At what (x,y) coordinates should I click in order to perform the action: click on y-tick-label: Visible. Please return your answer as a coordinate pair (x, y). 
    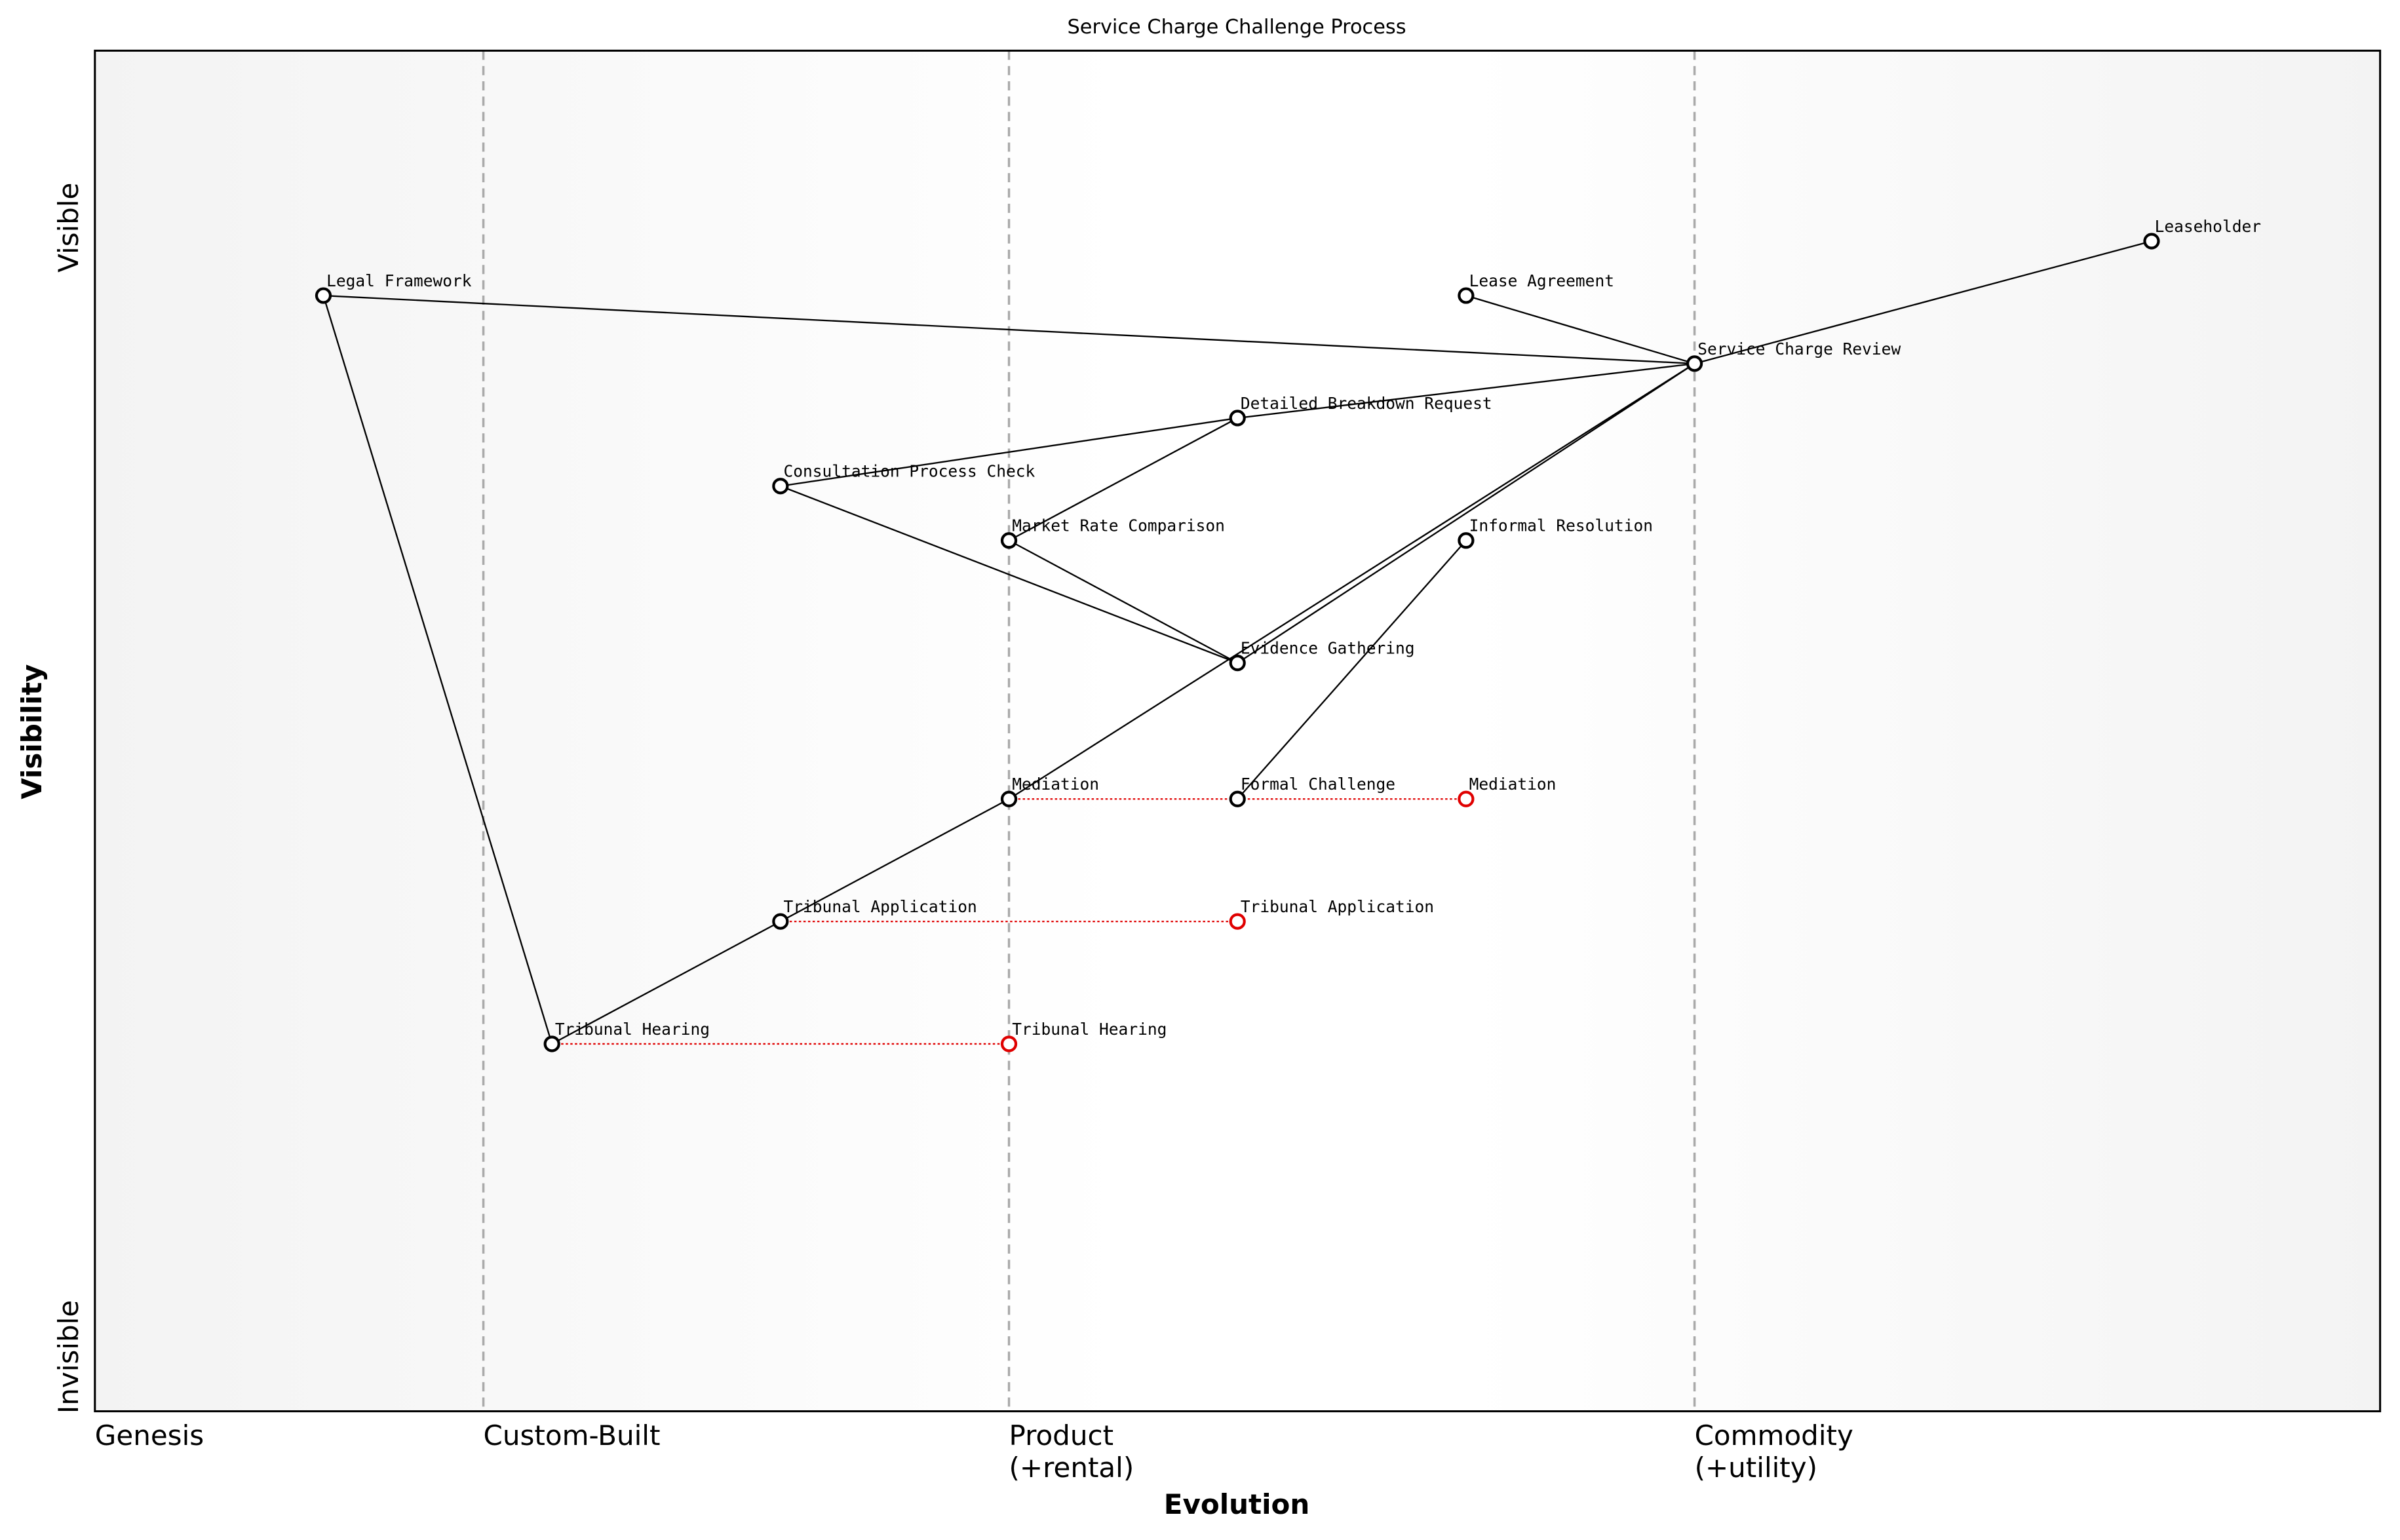
    Looking at the image, I should click on (68, 228).